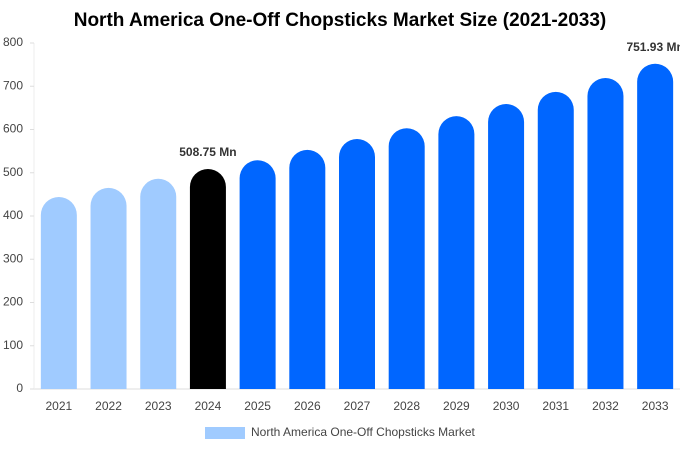 This screenshot has height=450, width=680. Describe the element at coordinates (655, 406) in the screenshot. I see `x-tick-label: 2033` at that location.